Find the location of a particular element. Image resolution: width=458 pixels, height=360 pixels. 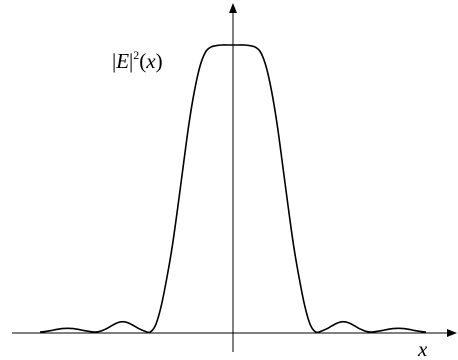

x-axis-label: x is located at coordinates (422, 348).